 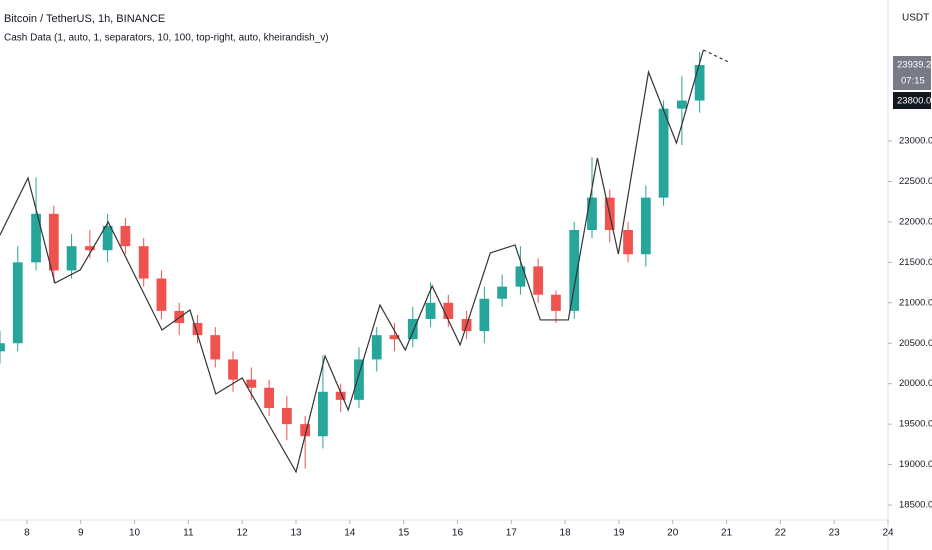 What do you see at coordinates (296, 533) in the screenshot?
I see `x-tick-label: 13` at bounding box center [296, 533].